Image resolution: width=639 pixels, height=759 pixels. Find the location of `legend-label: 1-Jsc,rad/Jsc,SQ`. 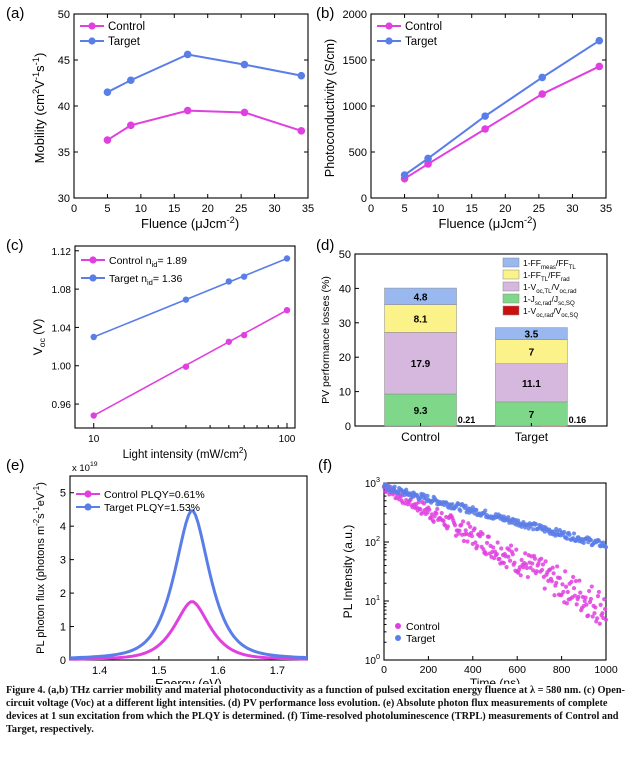

legend-label: 1-Jsc,rad/Jsc,SQ is located at coordinates (549, 300).